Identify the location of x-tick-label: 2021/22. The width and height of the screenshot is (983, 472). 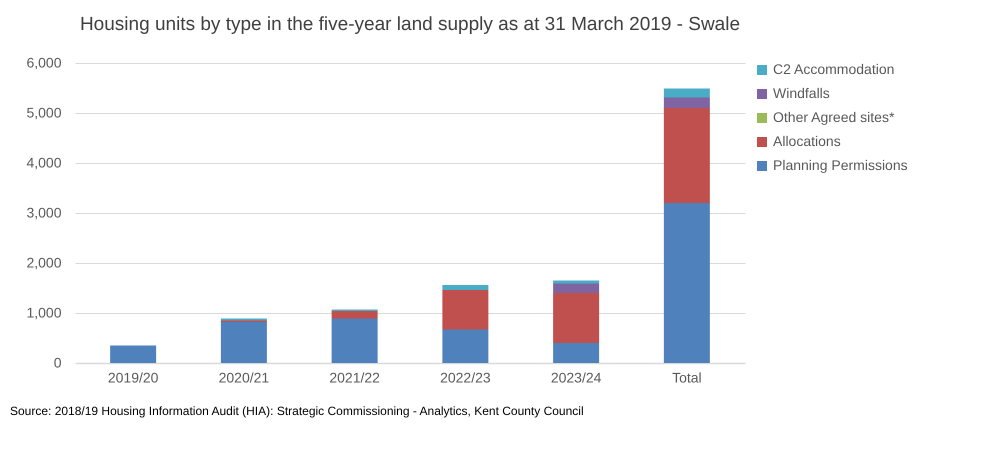
(354, 378).